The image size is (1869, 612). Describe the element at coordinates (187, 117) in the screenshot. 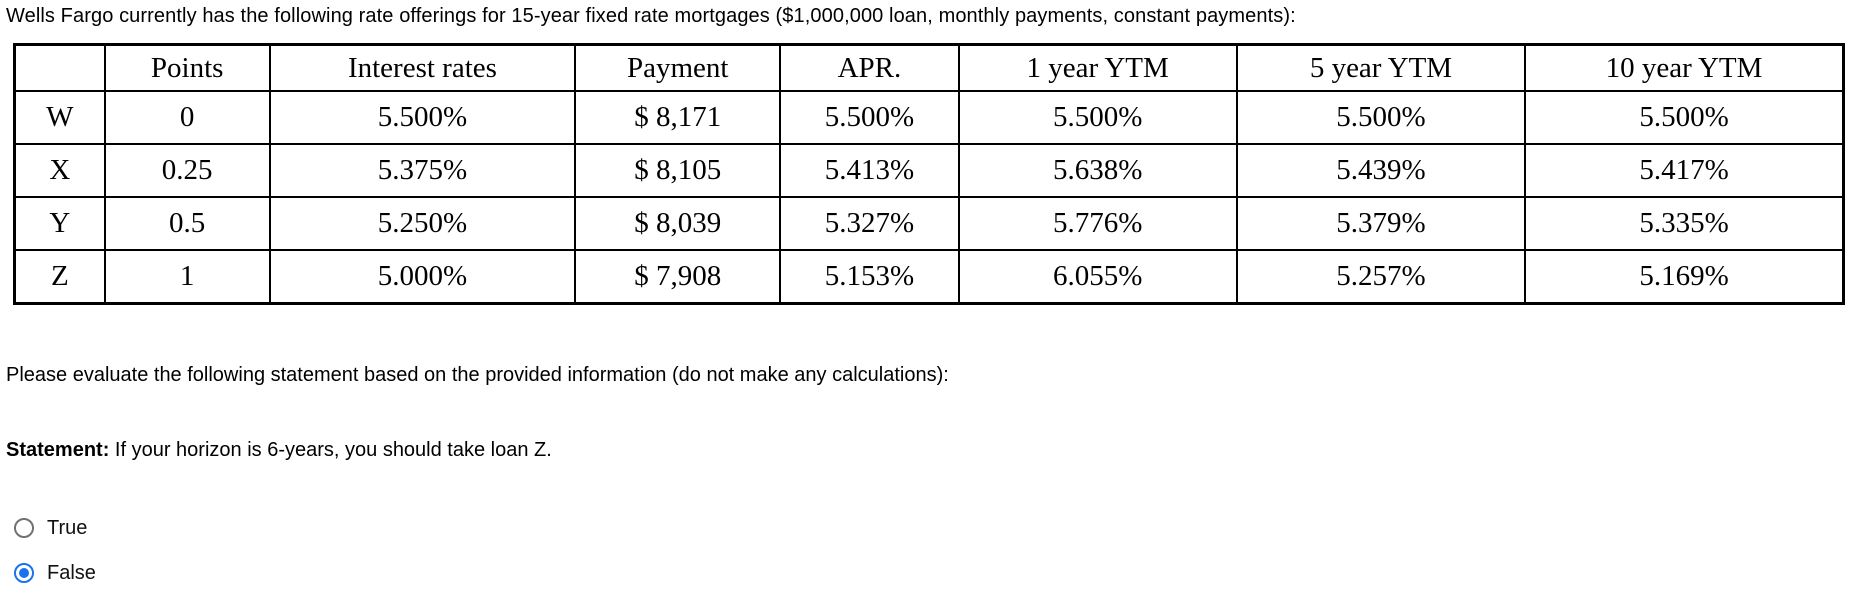

I see `value-cell: 0` at that location.